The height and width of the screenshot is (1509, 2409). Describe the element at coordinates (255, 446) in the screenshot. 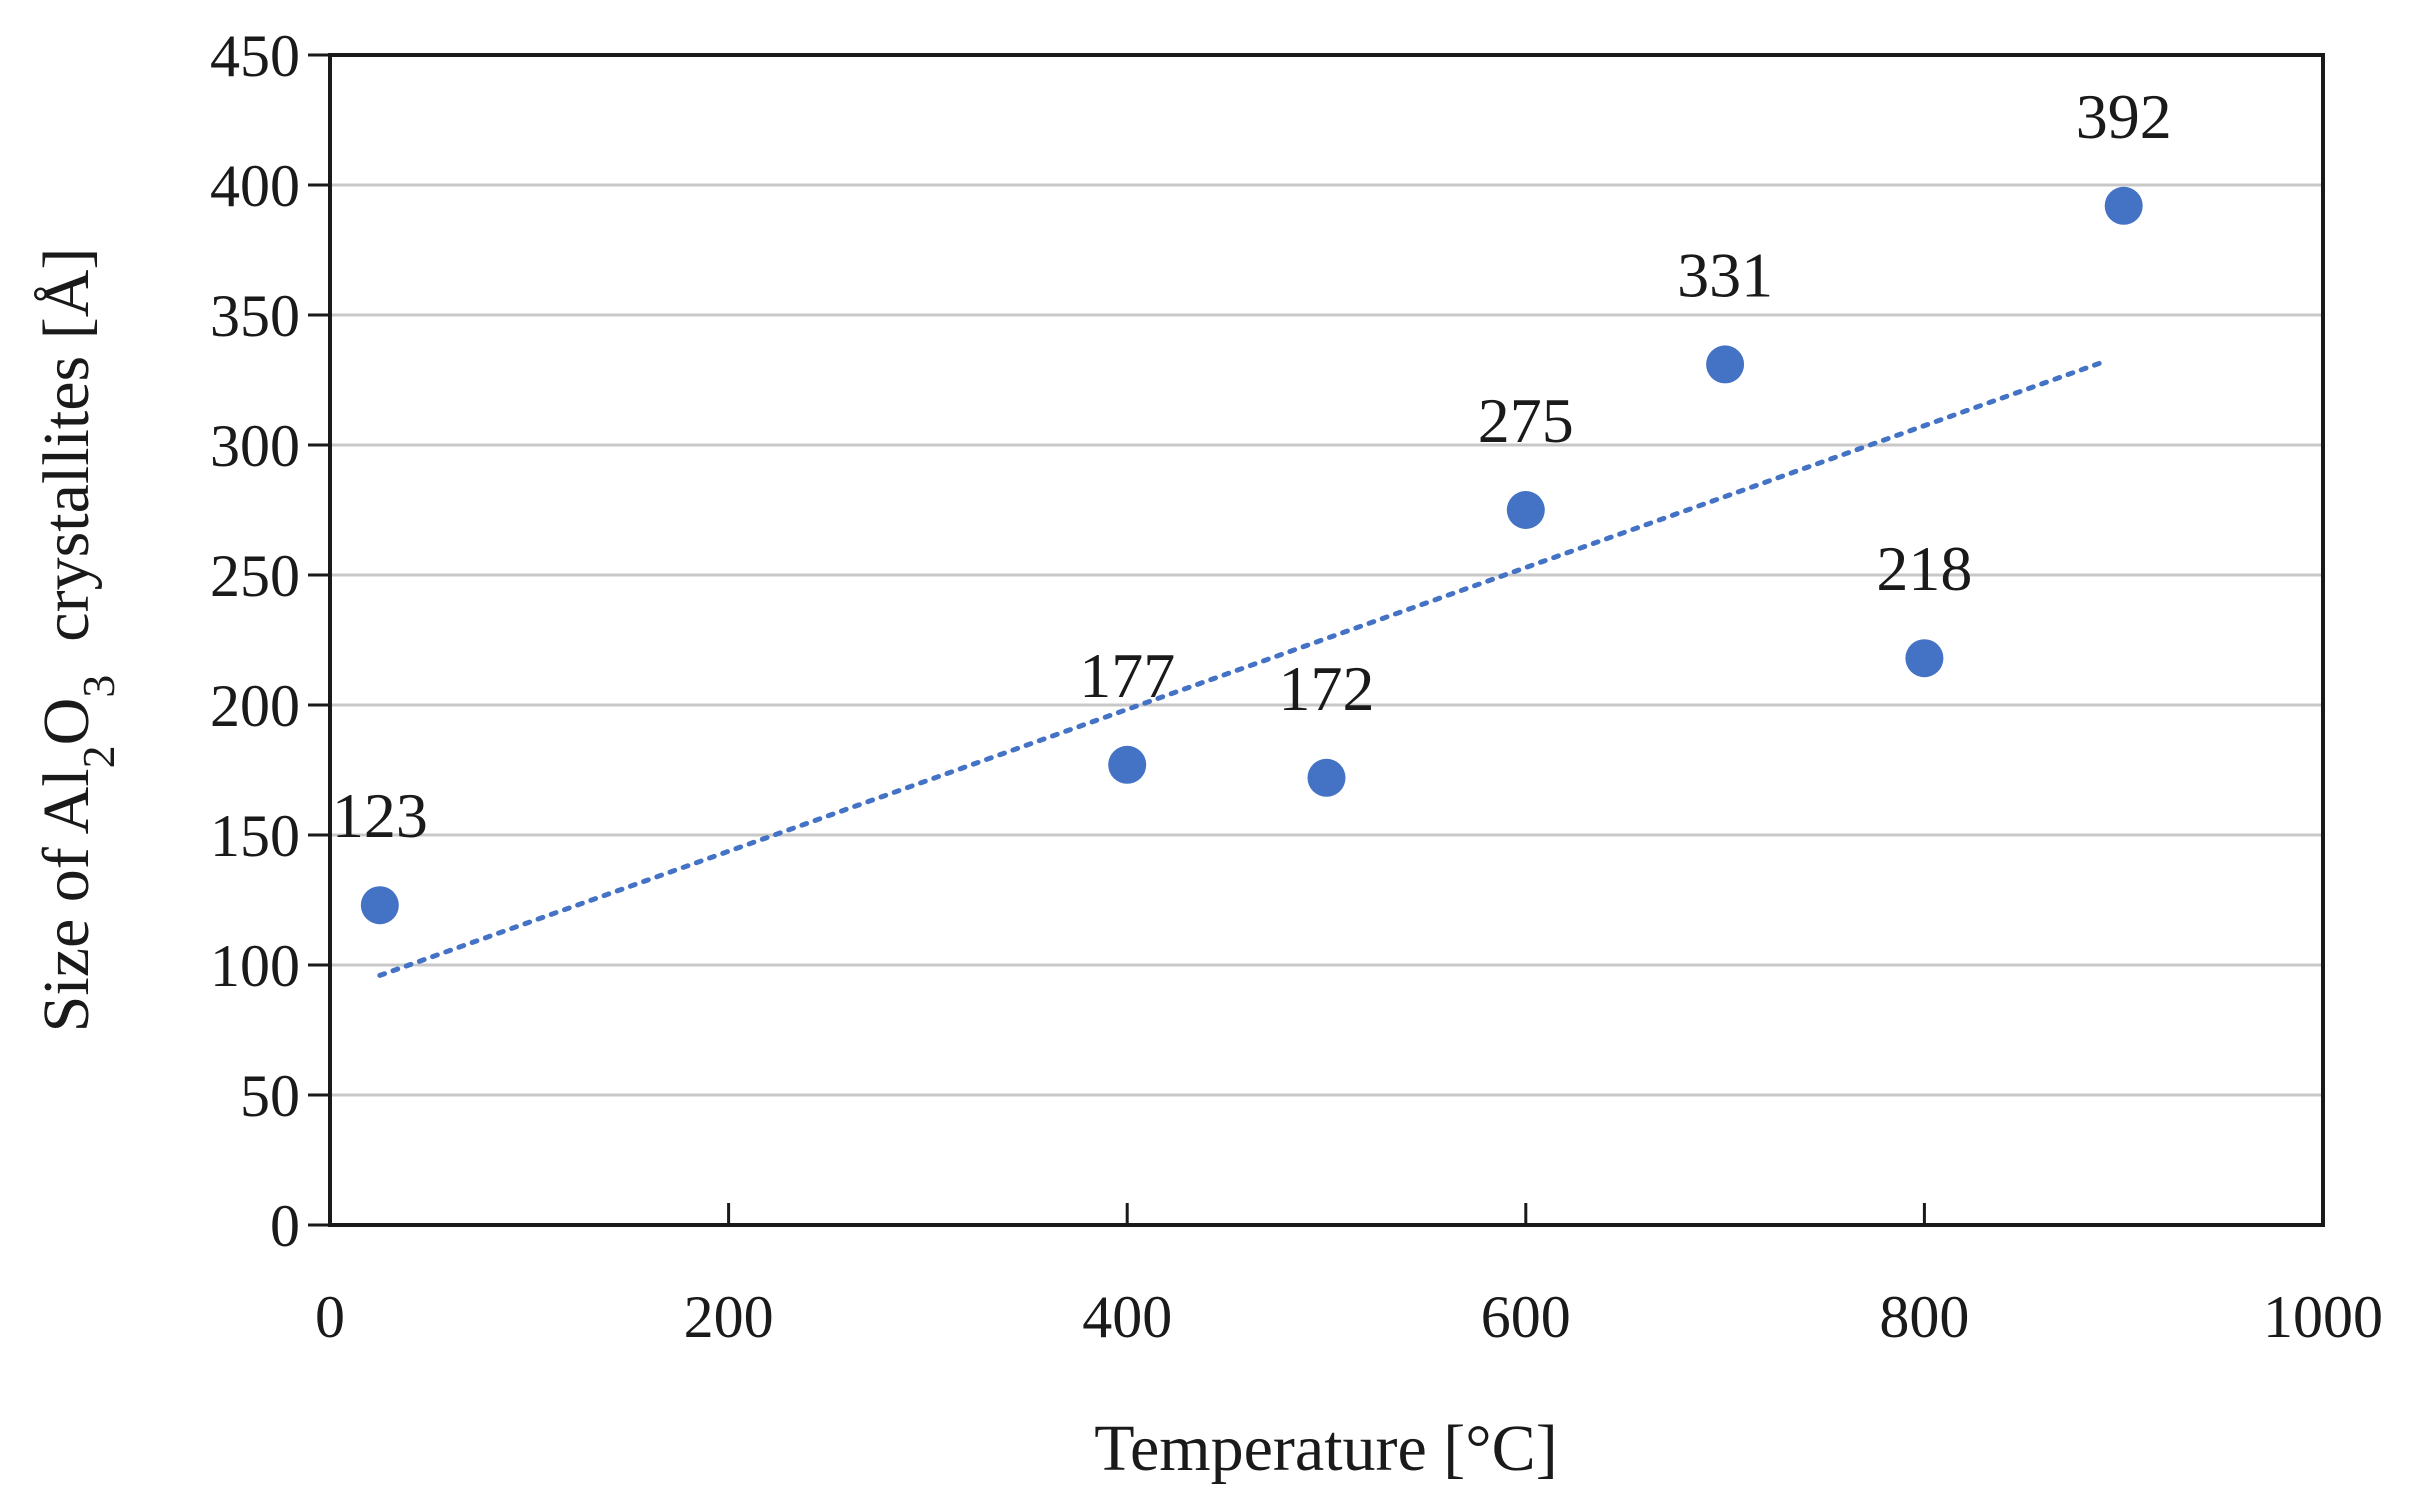

I see `y-tick-label-300: 300` at that location.